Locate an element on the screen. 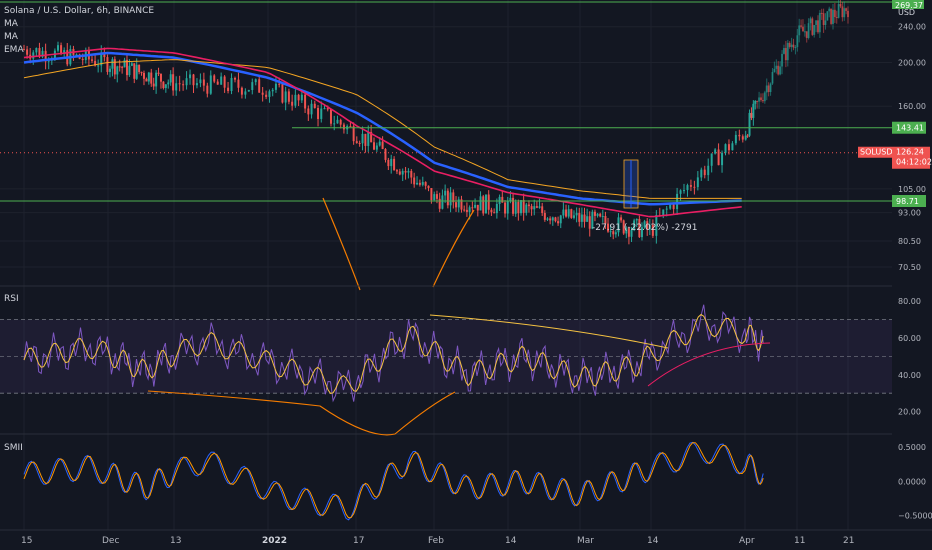 The image size is (932, 550). countdown-label: 04:12:02 is located at coordinates (914, 162).